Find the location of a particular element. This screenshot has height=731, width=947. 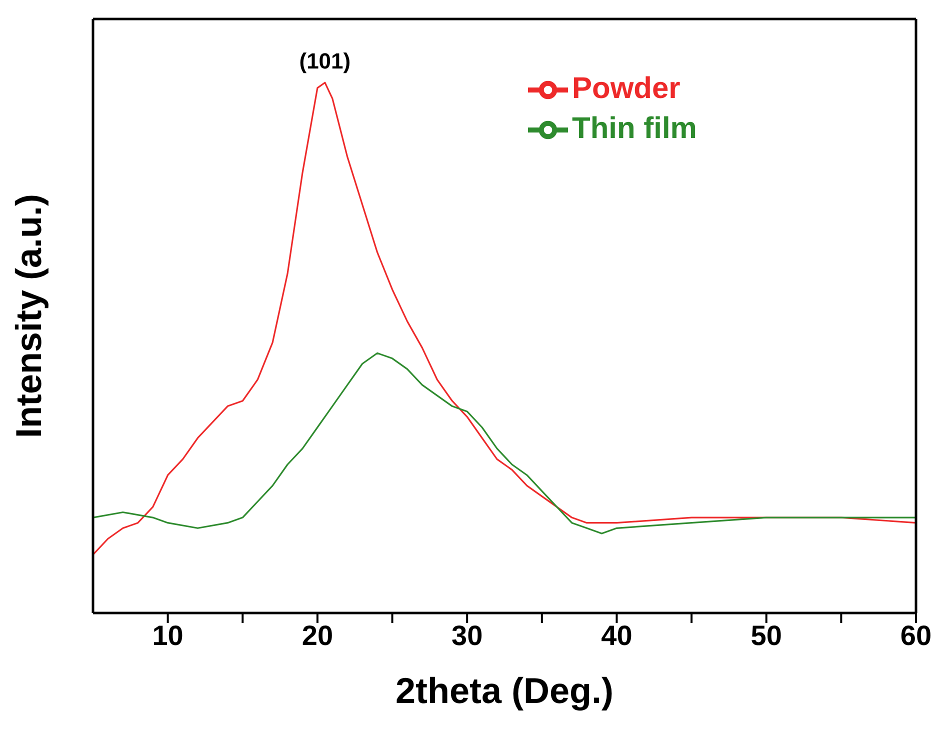

x-tick-label: 60 is located at coordinates (916, 635).